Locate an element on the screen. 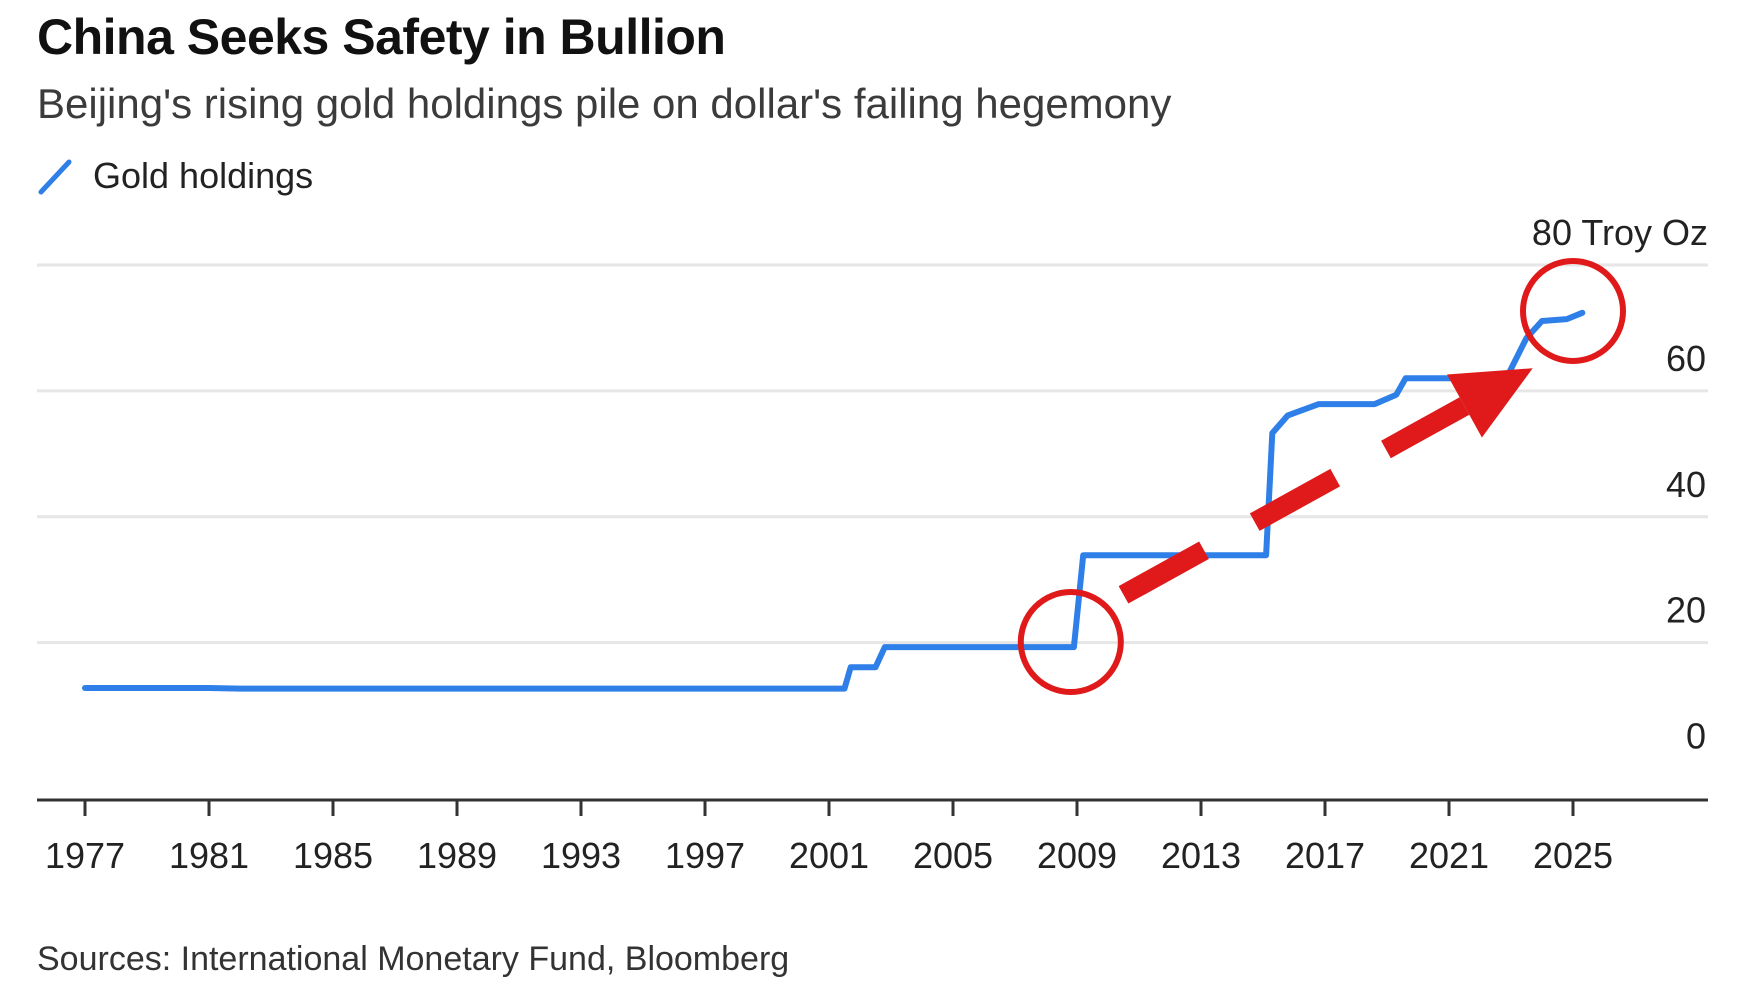 The image size is (1742, 1000). x-tick-label-2021: 2021 is located at coordinates (1449, 855).